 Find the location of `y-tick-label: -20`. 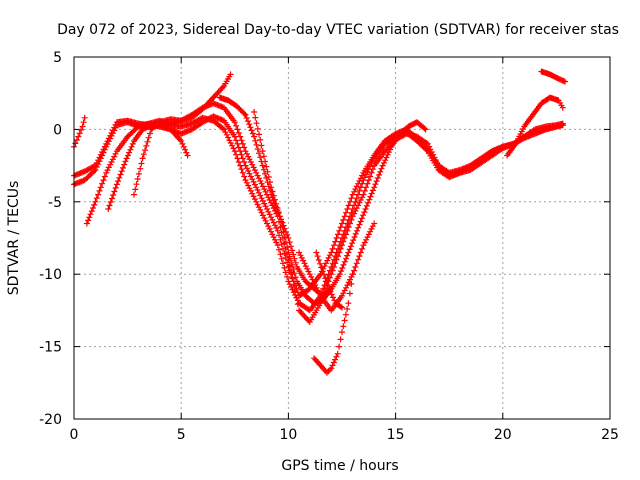

y-tick-label: -20 is located at coordinates (50, 420).